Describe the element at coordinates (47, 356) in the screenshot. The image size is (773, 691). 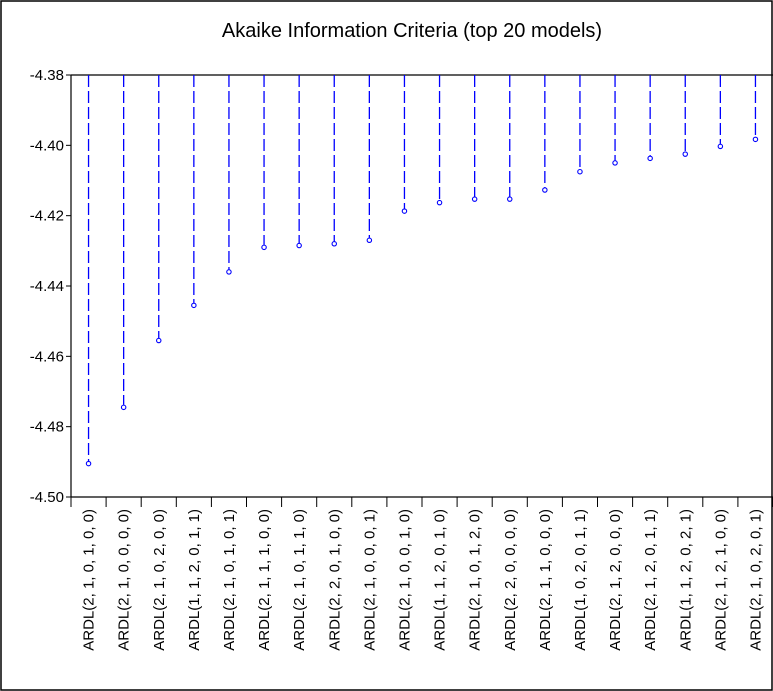
I see `y-tick-label: -4.46` at that location.